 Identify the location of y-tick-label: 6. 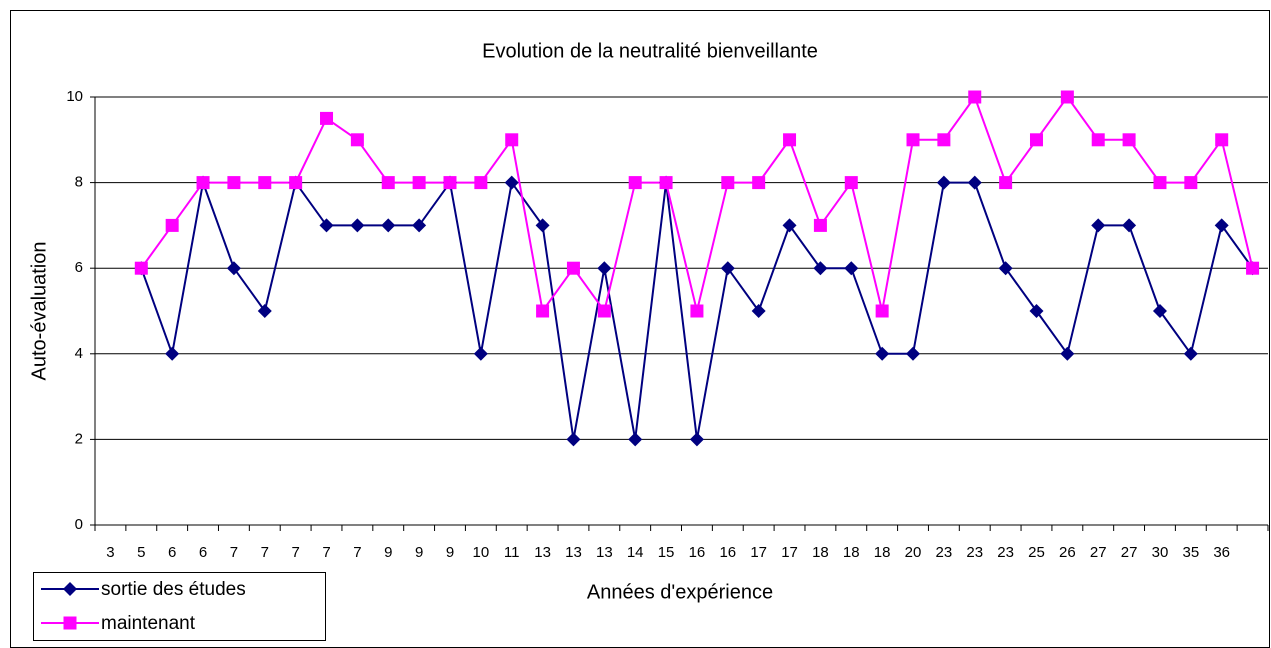
(79, 267).